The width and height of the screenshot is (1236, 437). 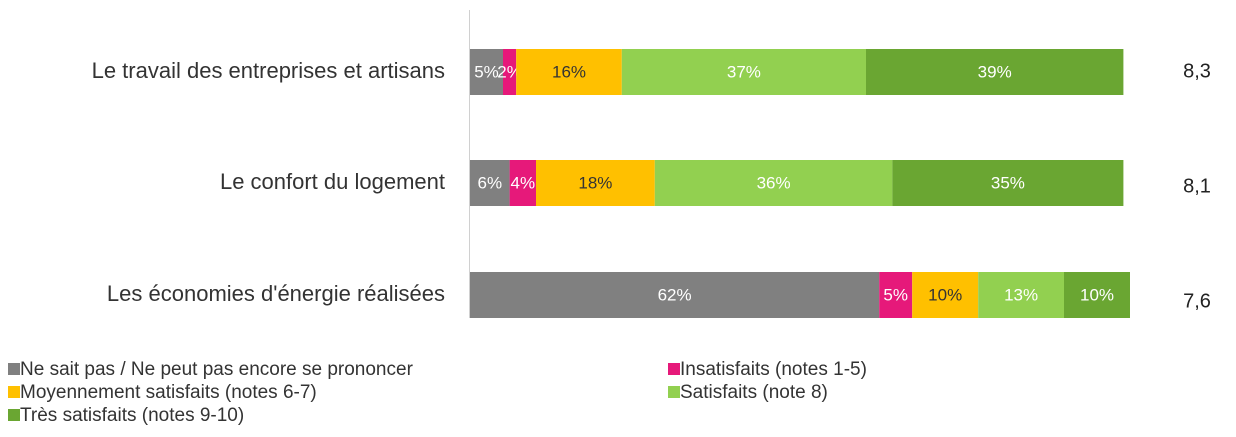 I want to click on value-label: 4%, so click(x=523, y=182).